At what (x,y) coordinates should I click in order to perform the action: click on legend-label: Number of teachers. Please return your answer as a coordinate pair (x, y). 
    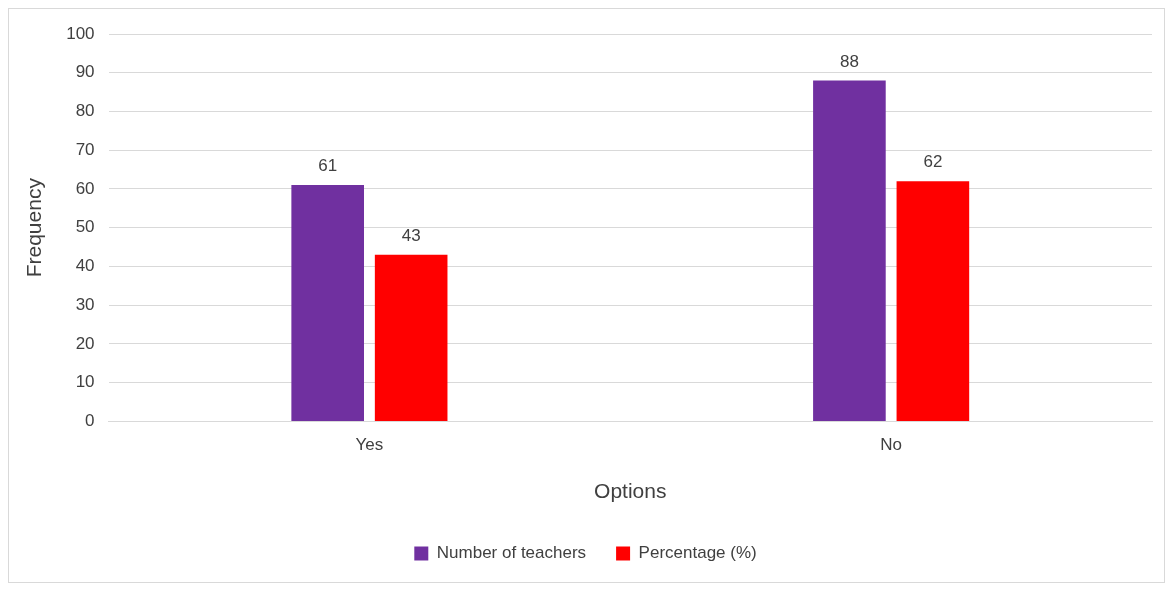
    Looking at the image, I should click on (511, 553).